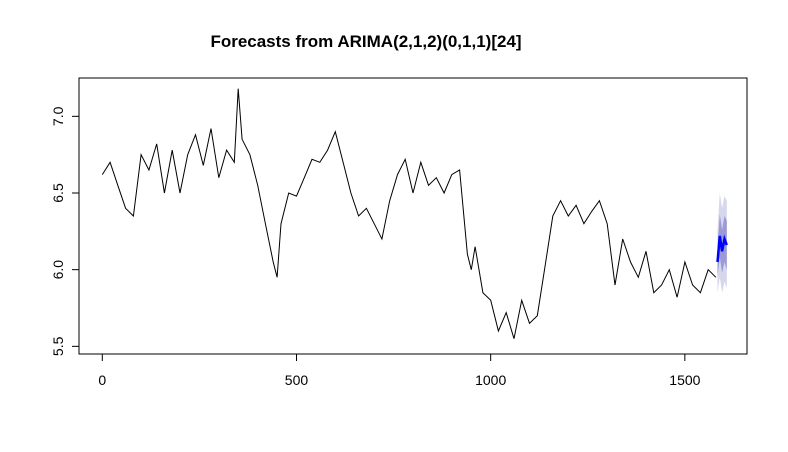 This screenshot has width=788, height=452. What do you see at coordinates (722, 248) in the screenshot?
I see `forecast-line` at bounding box center [722, 248].